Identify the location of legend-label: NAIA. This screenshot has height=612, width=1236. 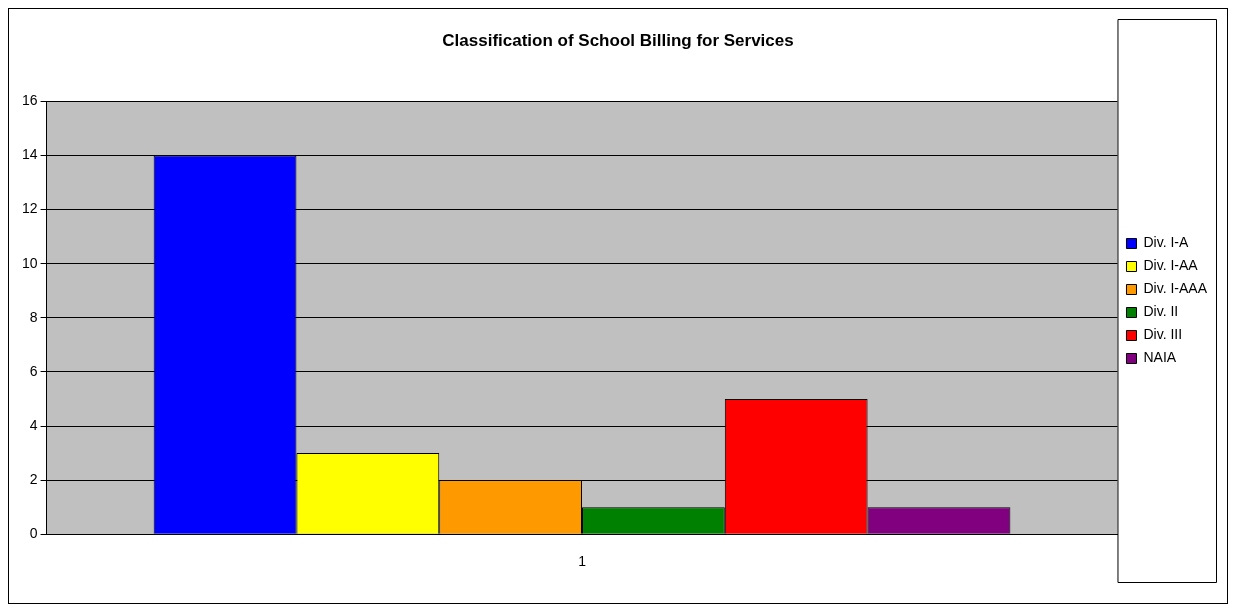
(1160, 357).